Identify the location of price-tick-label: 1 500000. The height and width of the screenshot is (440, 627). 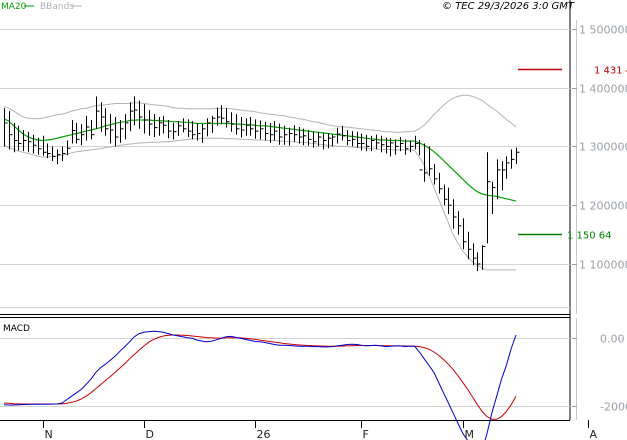
(603, 30).